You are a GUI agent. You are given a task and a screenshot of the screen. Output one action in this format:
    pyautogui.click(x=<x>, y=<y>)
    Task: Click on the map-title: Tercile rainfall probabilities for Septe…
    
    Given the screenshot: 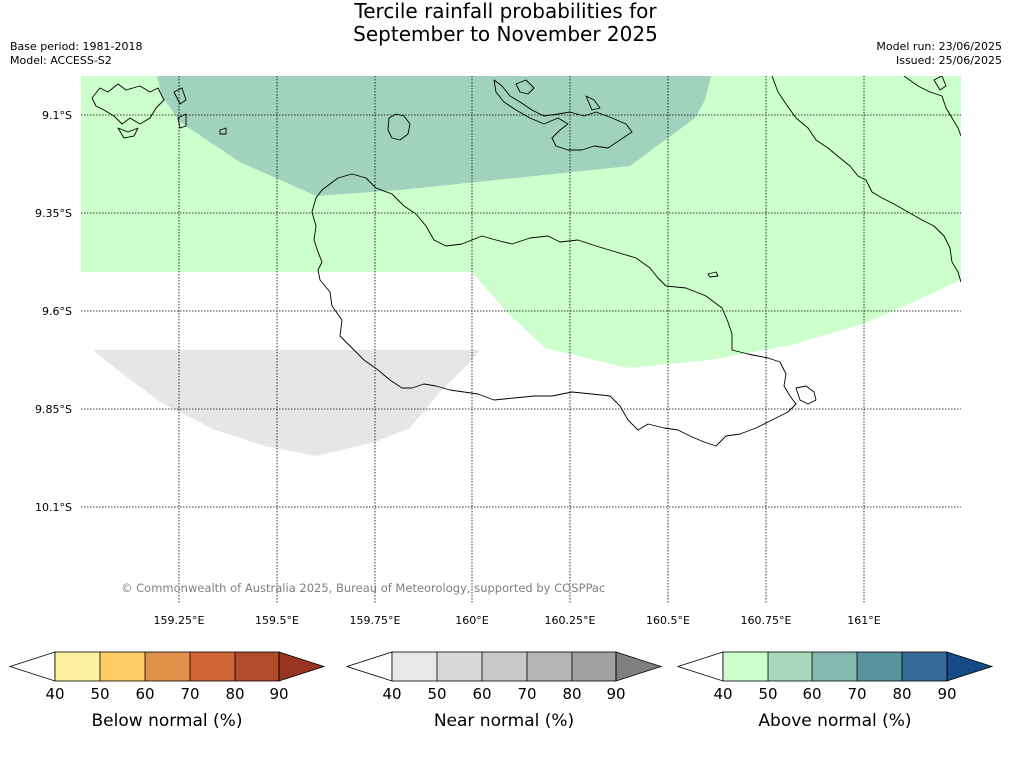 What is the action you would take?
    pyautogui.click(x=505, y=23)
    